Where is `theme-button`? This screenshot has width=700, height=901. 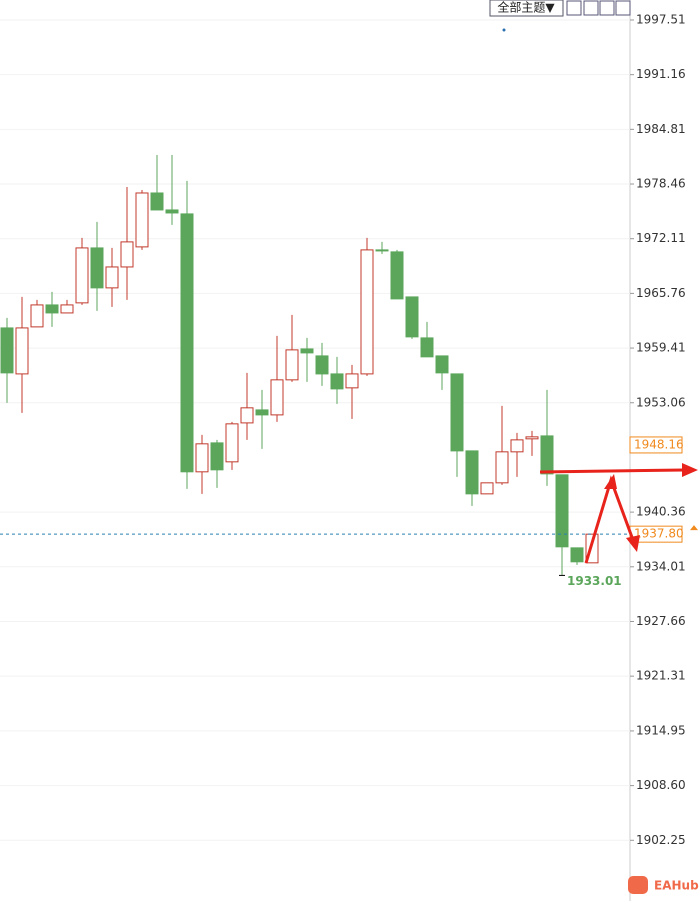 theme-button is located at coordinates (526, 8).